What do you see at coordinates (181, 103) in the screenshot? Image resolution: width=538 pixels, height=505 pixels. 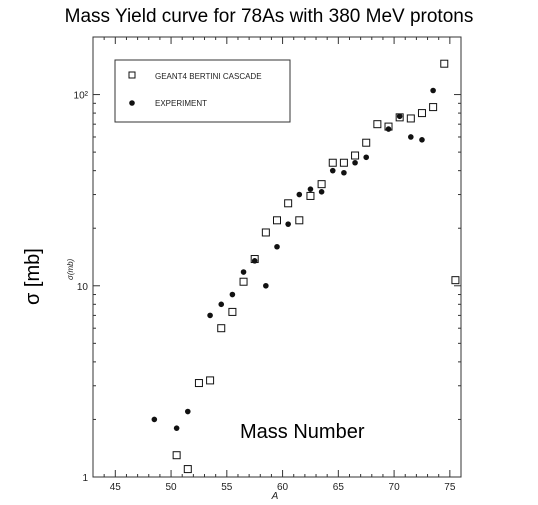 I see `legend-label-experiment: EXPERIMENT` at bounding box center [181, 103].